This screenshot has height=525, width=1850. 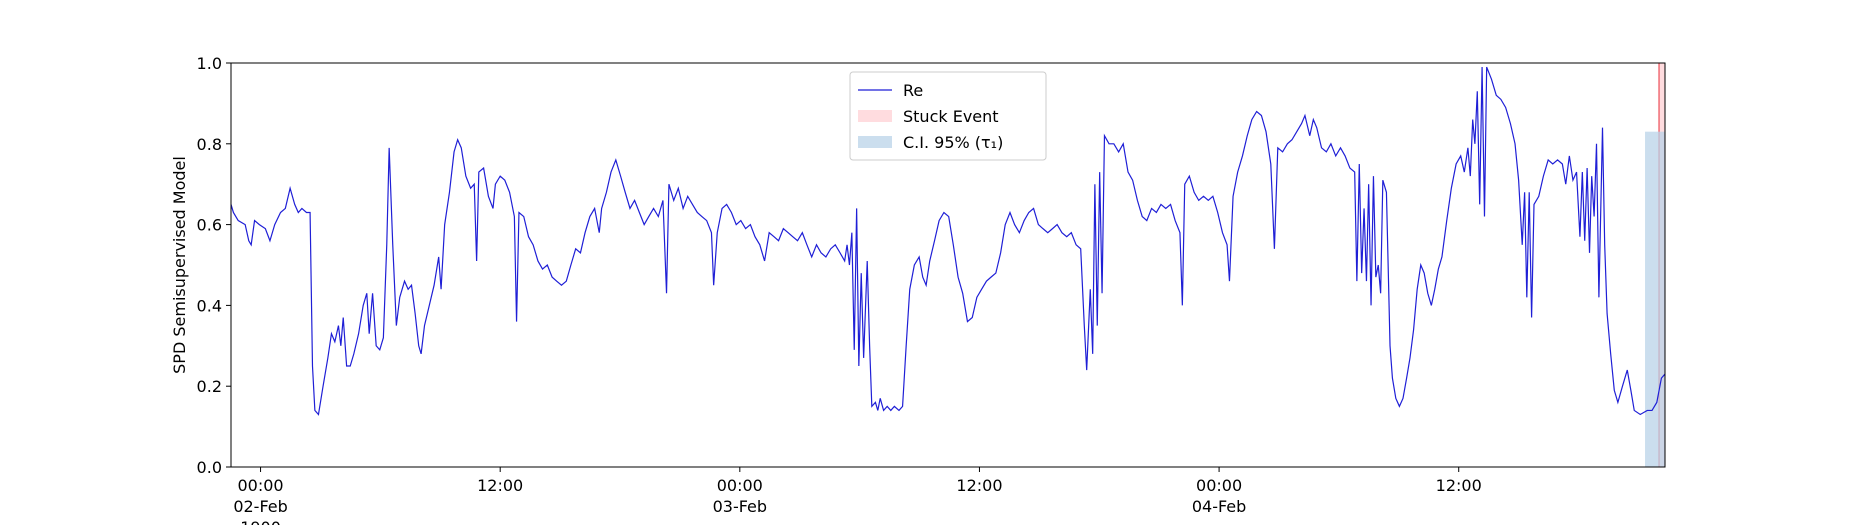 I want to click on y-tick-label: 0.8, so click(x=209, y=144).